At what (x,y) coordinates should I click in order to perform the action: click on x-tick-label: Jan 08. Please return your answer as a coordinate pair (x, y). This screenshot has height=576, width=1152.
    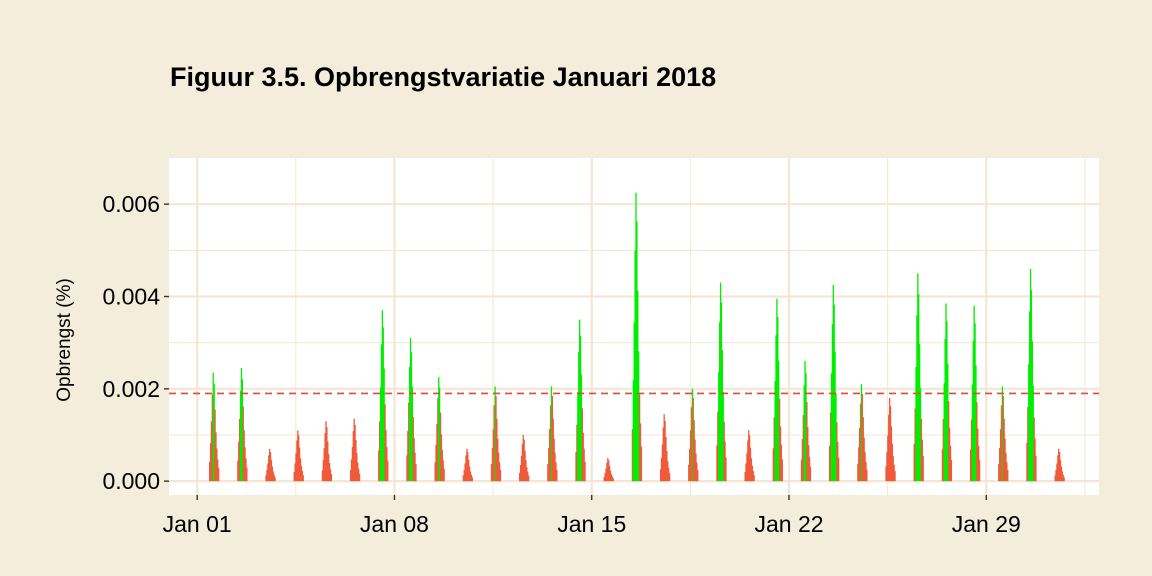
    Looking at the image, I should click on (394, 524).